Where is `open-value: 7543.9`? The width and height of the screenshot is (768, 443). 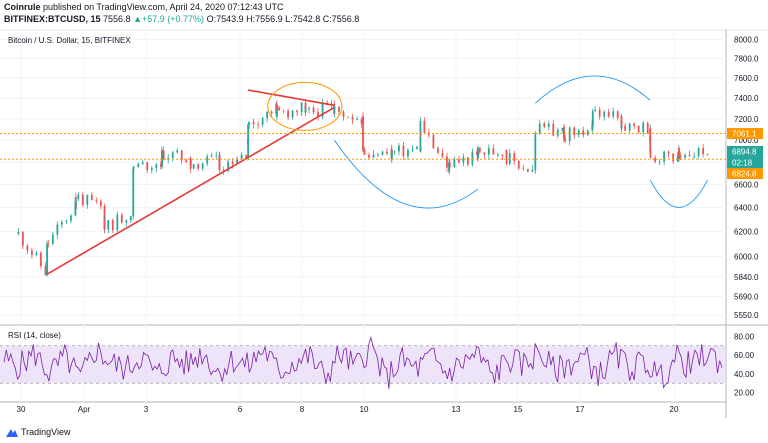 open-value: 7543.9 is located at coordinates (230, 19).